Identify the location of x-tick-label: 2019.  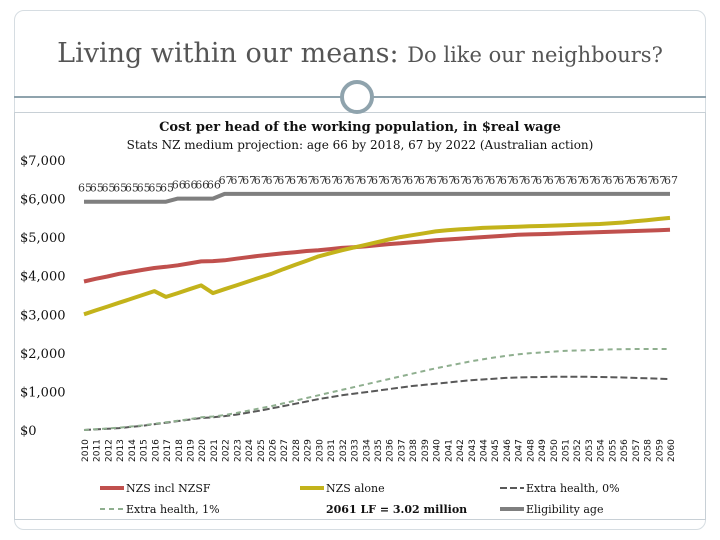
(191, 450).